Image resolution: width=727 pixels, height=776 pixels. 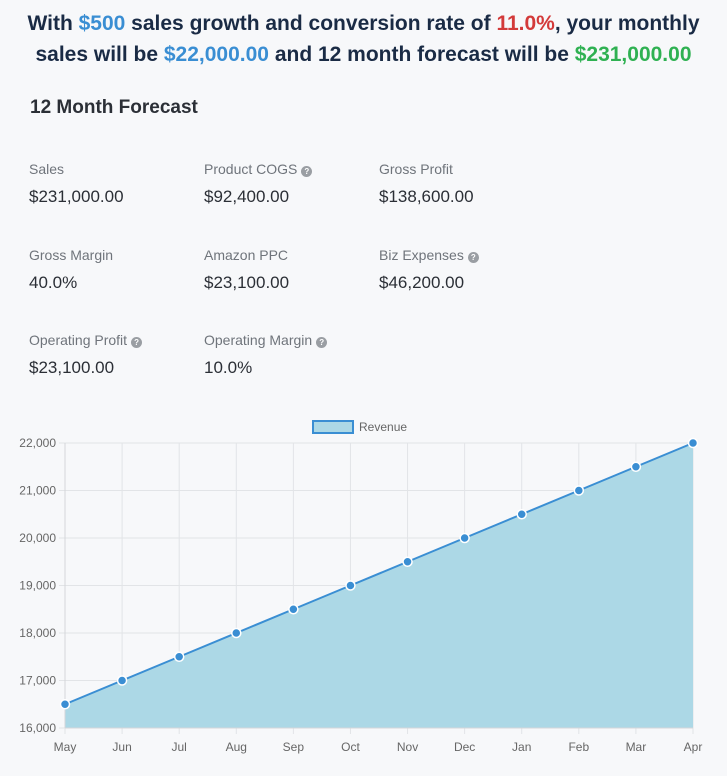 I want to click on x-tick-label: Jul, so click(x=179, y=747).